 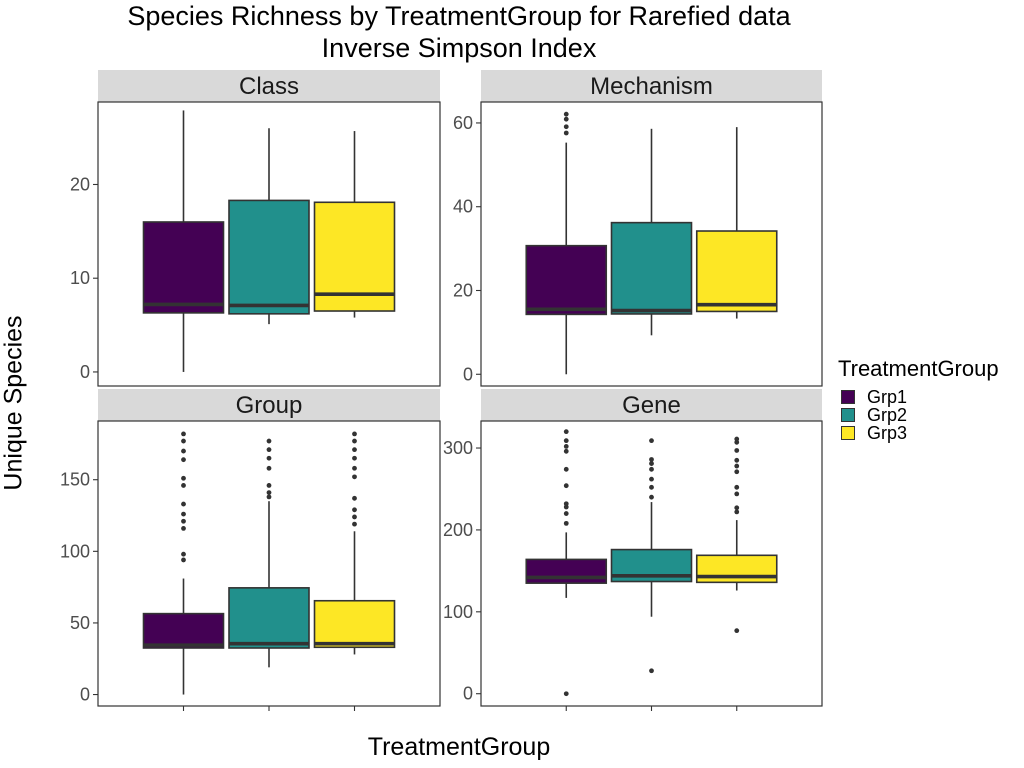 I want to click on chart-subtitle: Inverse Simpson Index, so click(x=459, y=48).